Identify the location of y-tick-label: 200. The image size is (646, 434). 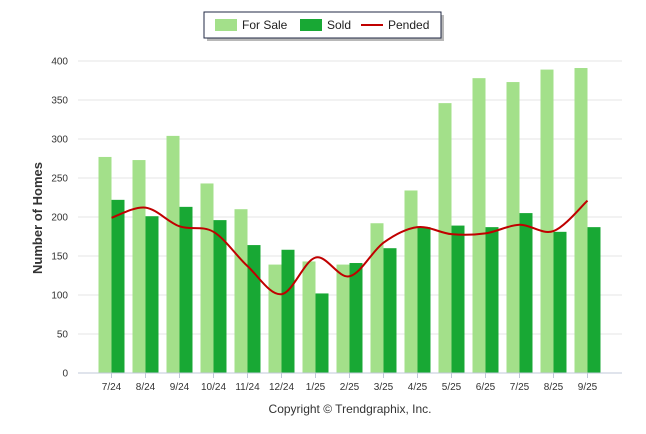
(59, 218).